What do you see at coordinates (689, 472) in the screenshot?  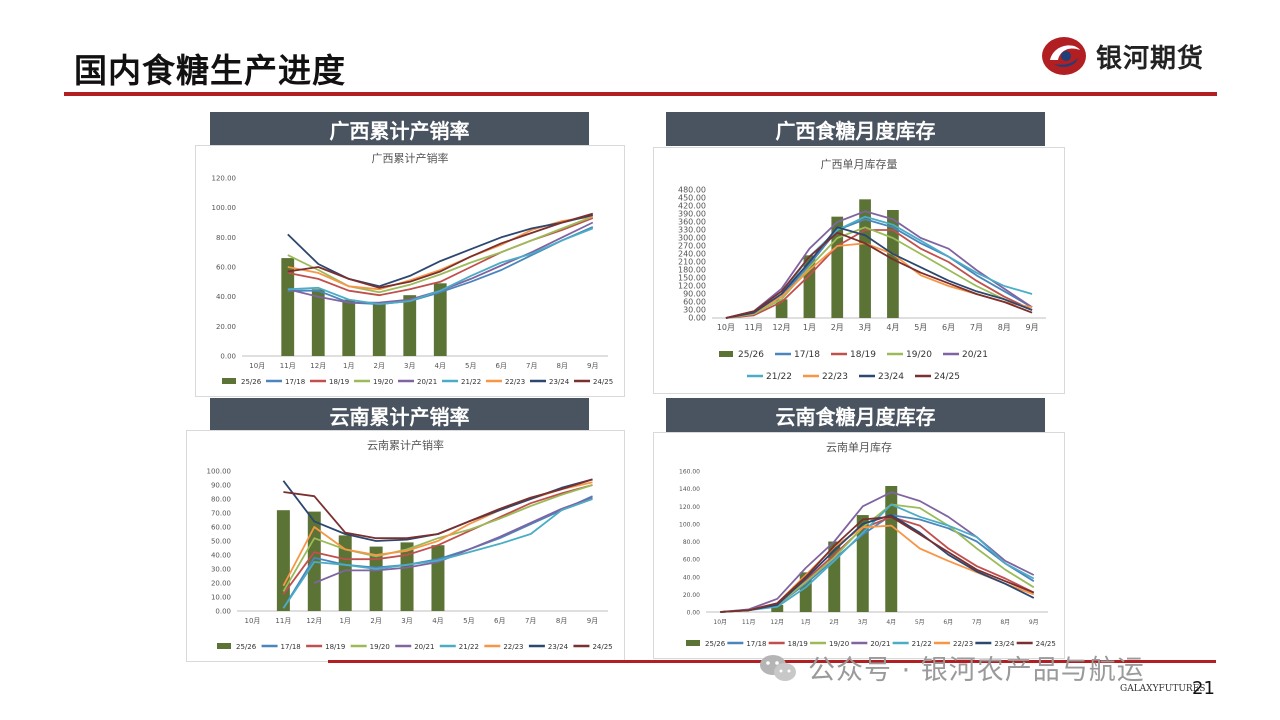 I see `y-tick-label: 160.00` at bounding box center [689, 472].